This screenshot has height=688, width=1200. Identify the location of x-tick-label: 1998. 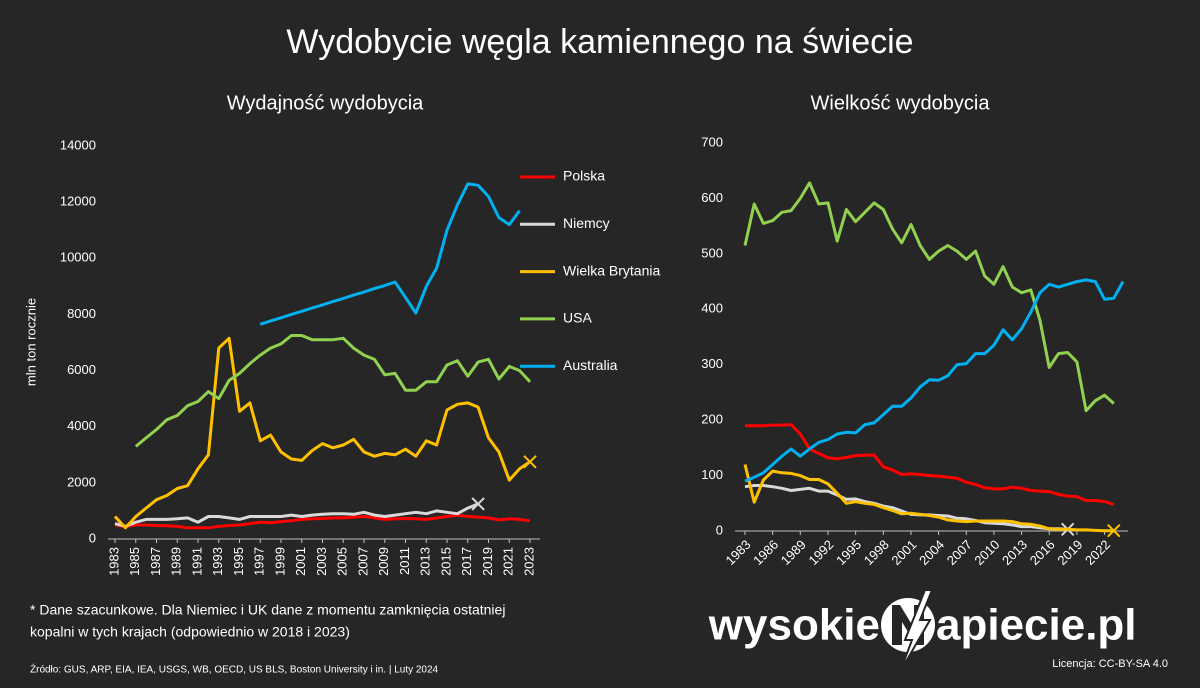
(876, 552).